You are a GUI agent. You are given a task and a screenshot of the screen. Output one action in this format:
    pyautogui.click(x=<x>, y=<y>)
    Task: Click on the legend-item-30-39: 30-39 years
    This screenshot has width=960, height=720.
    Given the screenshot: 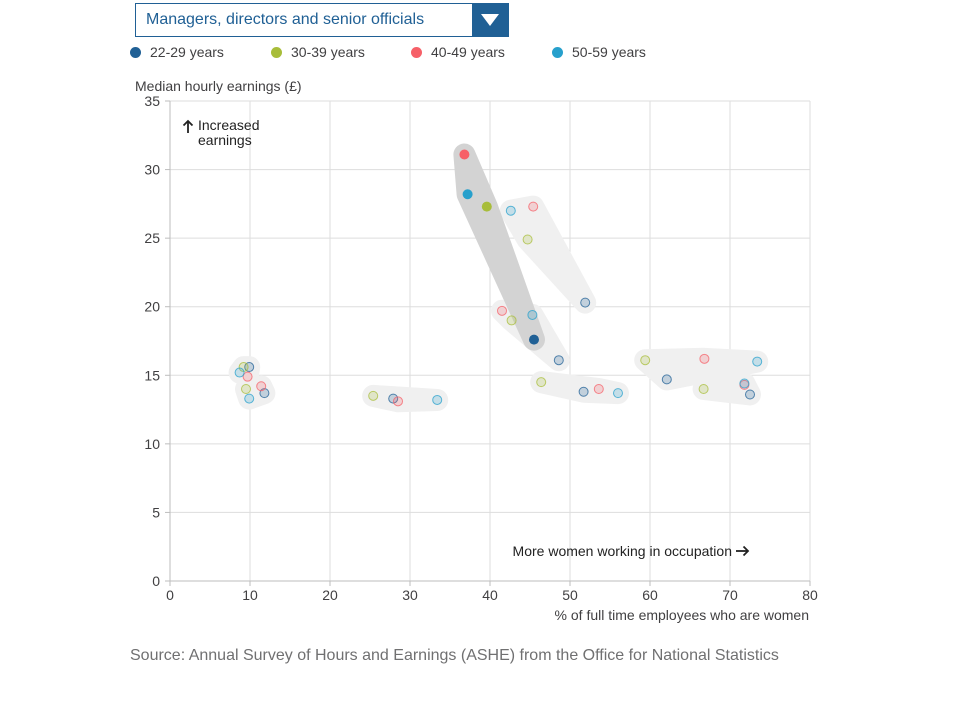 What is the action you would take?
    pyautogui.click(x=318, y=52)
    